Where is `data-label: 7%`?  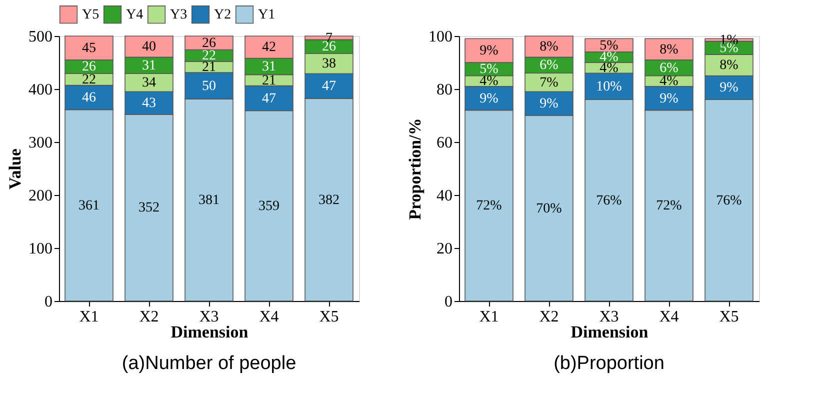 data-label: 7% is located at coordinates (549, 82).